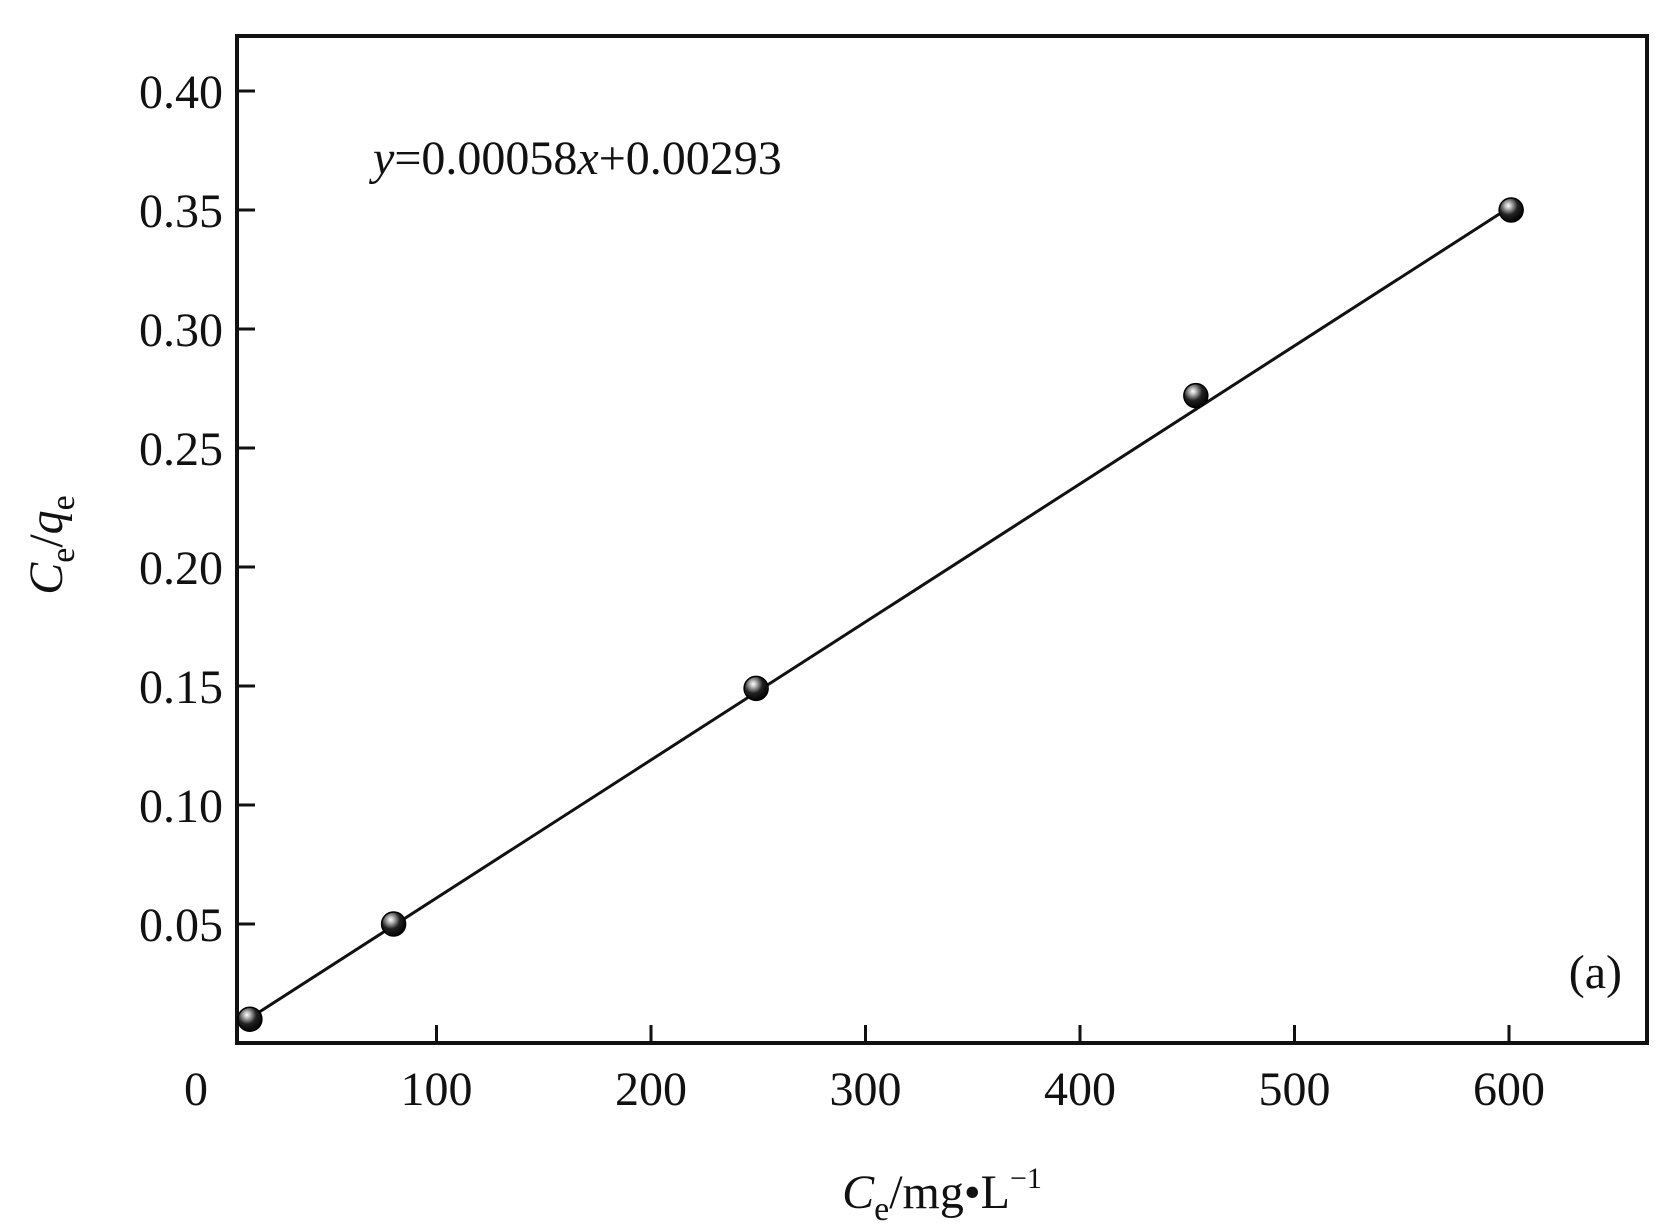 The image size is (1661, 1228). I want to click on y-axis-label-symbol2: q, so click(46, 522).